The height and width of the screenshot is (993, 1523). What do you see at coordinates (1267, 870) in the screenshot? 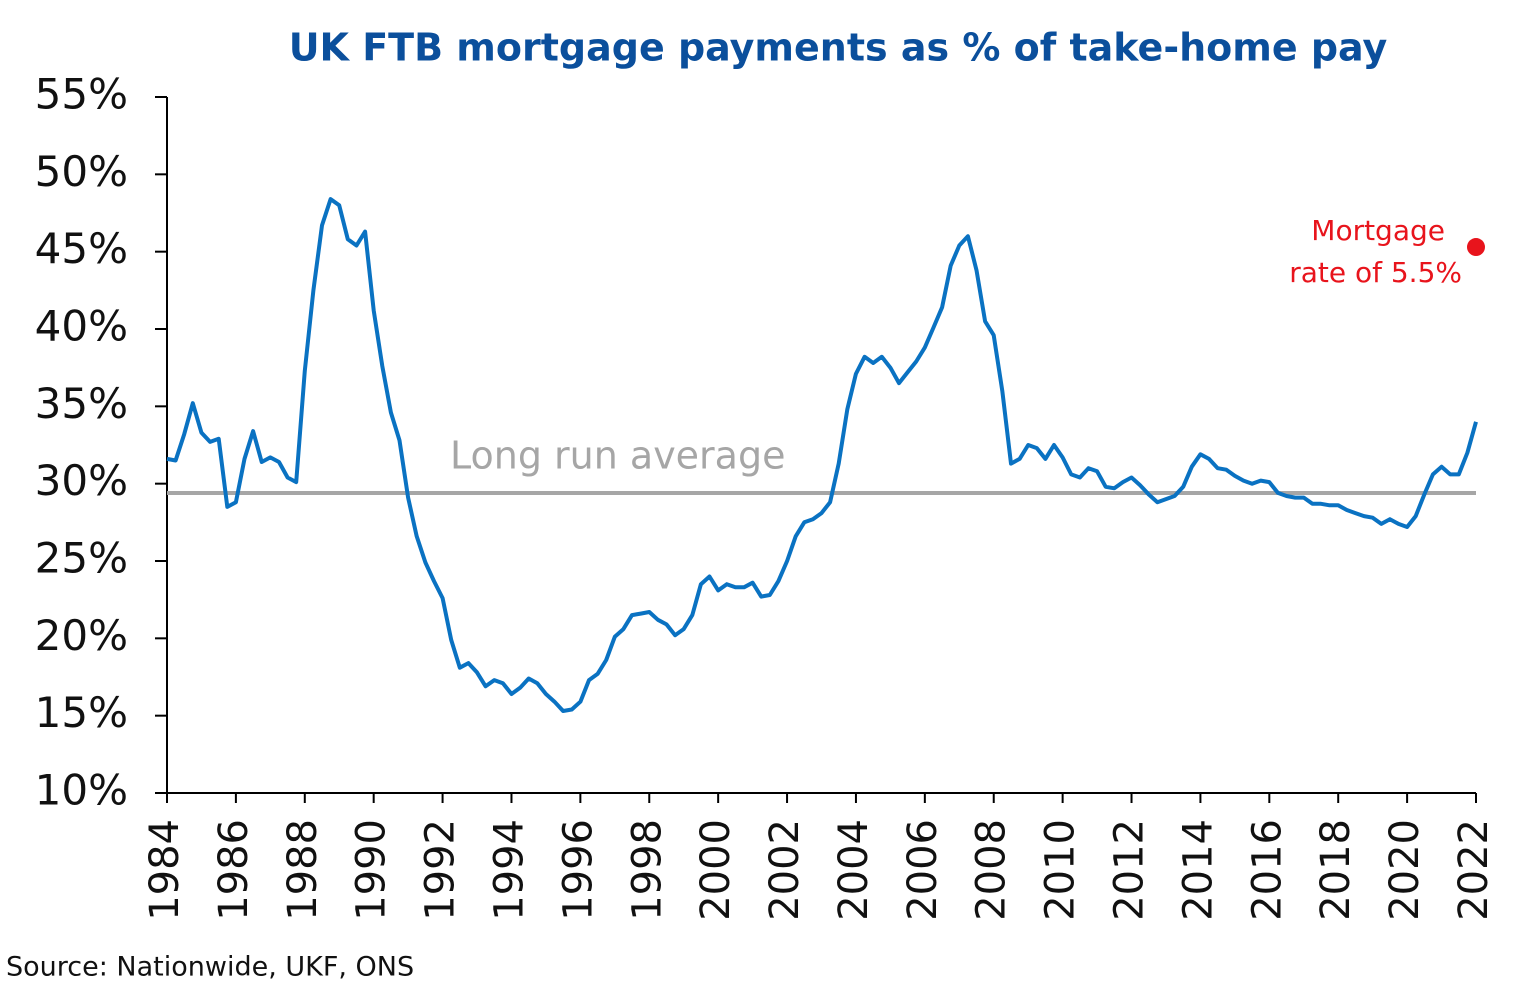
I see `x-tick-label: 2016` at bounding box center [1267, 870].